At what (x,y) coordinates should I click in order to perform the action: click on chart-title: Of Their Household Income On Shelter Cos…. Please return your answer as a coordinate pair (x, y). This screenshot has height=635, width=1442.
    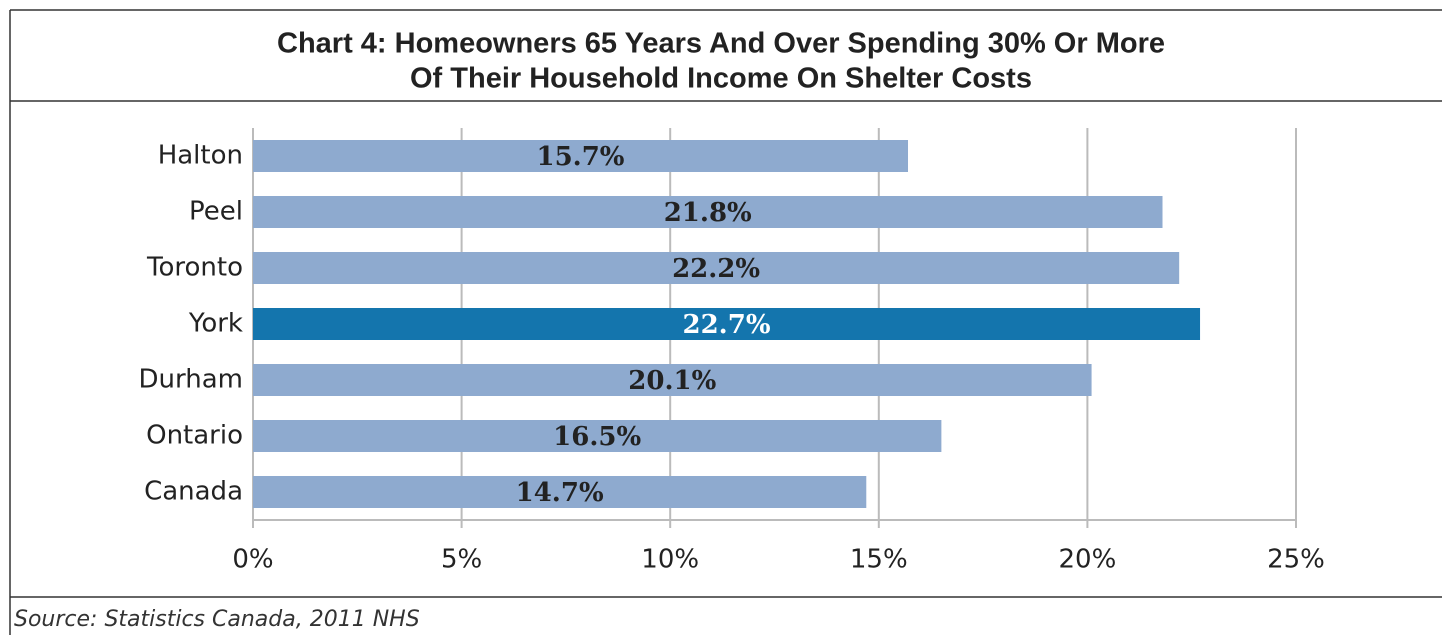
    Looking at the image, I should click on (721, 79).